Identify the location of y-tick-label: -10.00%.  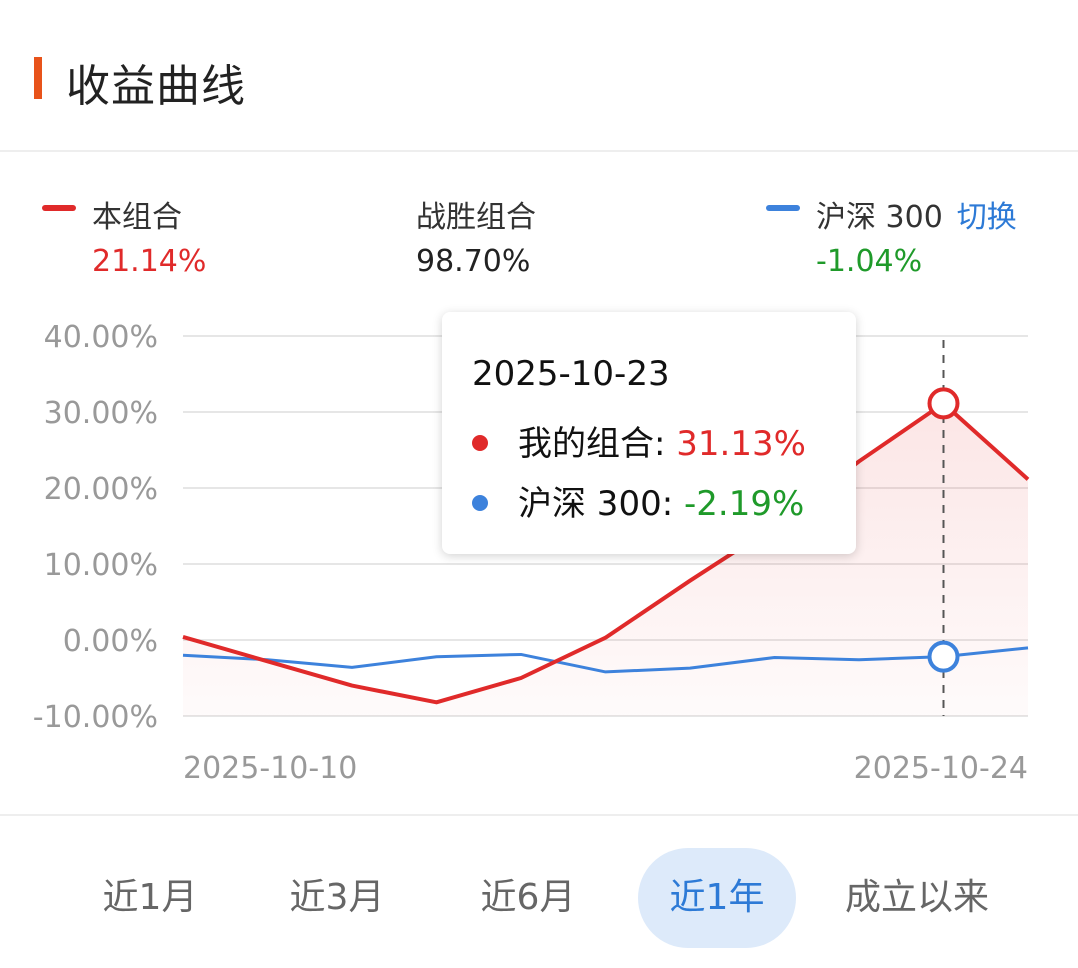
(95, 717).